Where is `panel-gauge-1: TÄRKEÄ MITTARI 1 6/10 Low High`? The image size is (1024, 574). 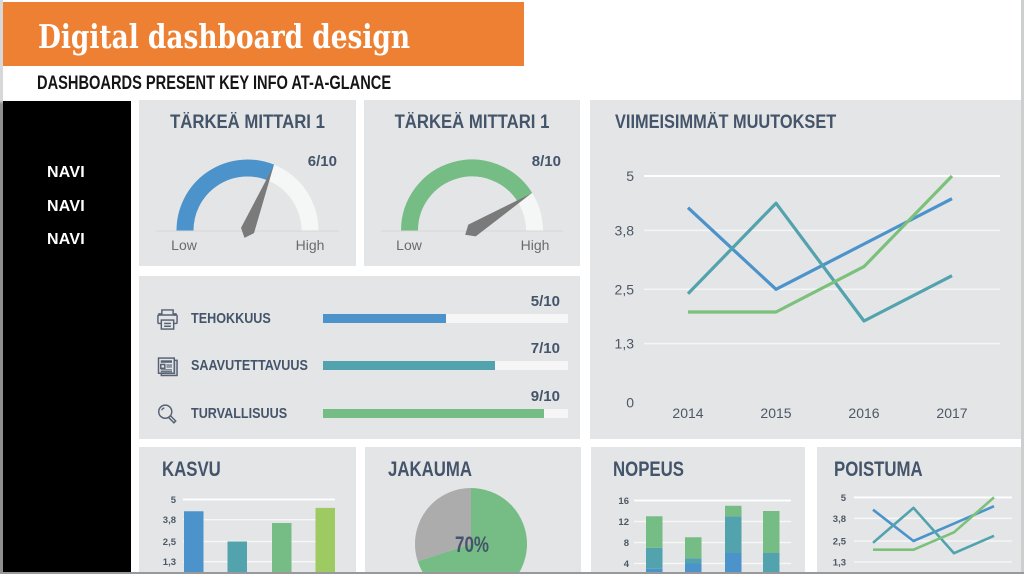 panel-gauge-1: TÄRKEÄ MITTARI 1 6/10 Low High is located at coordinates (247, 183).